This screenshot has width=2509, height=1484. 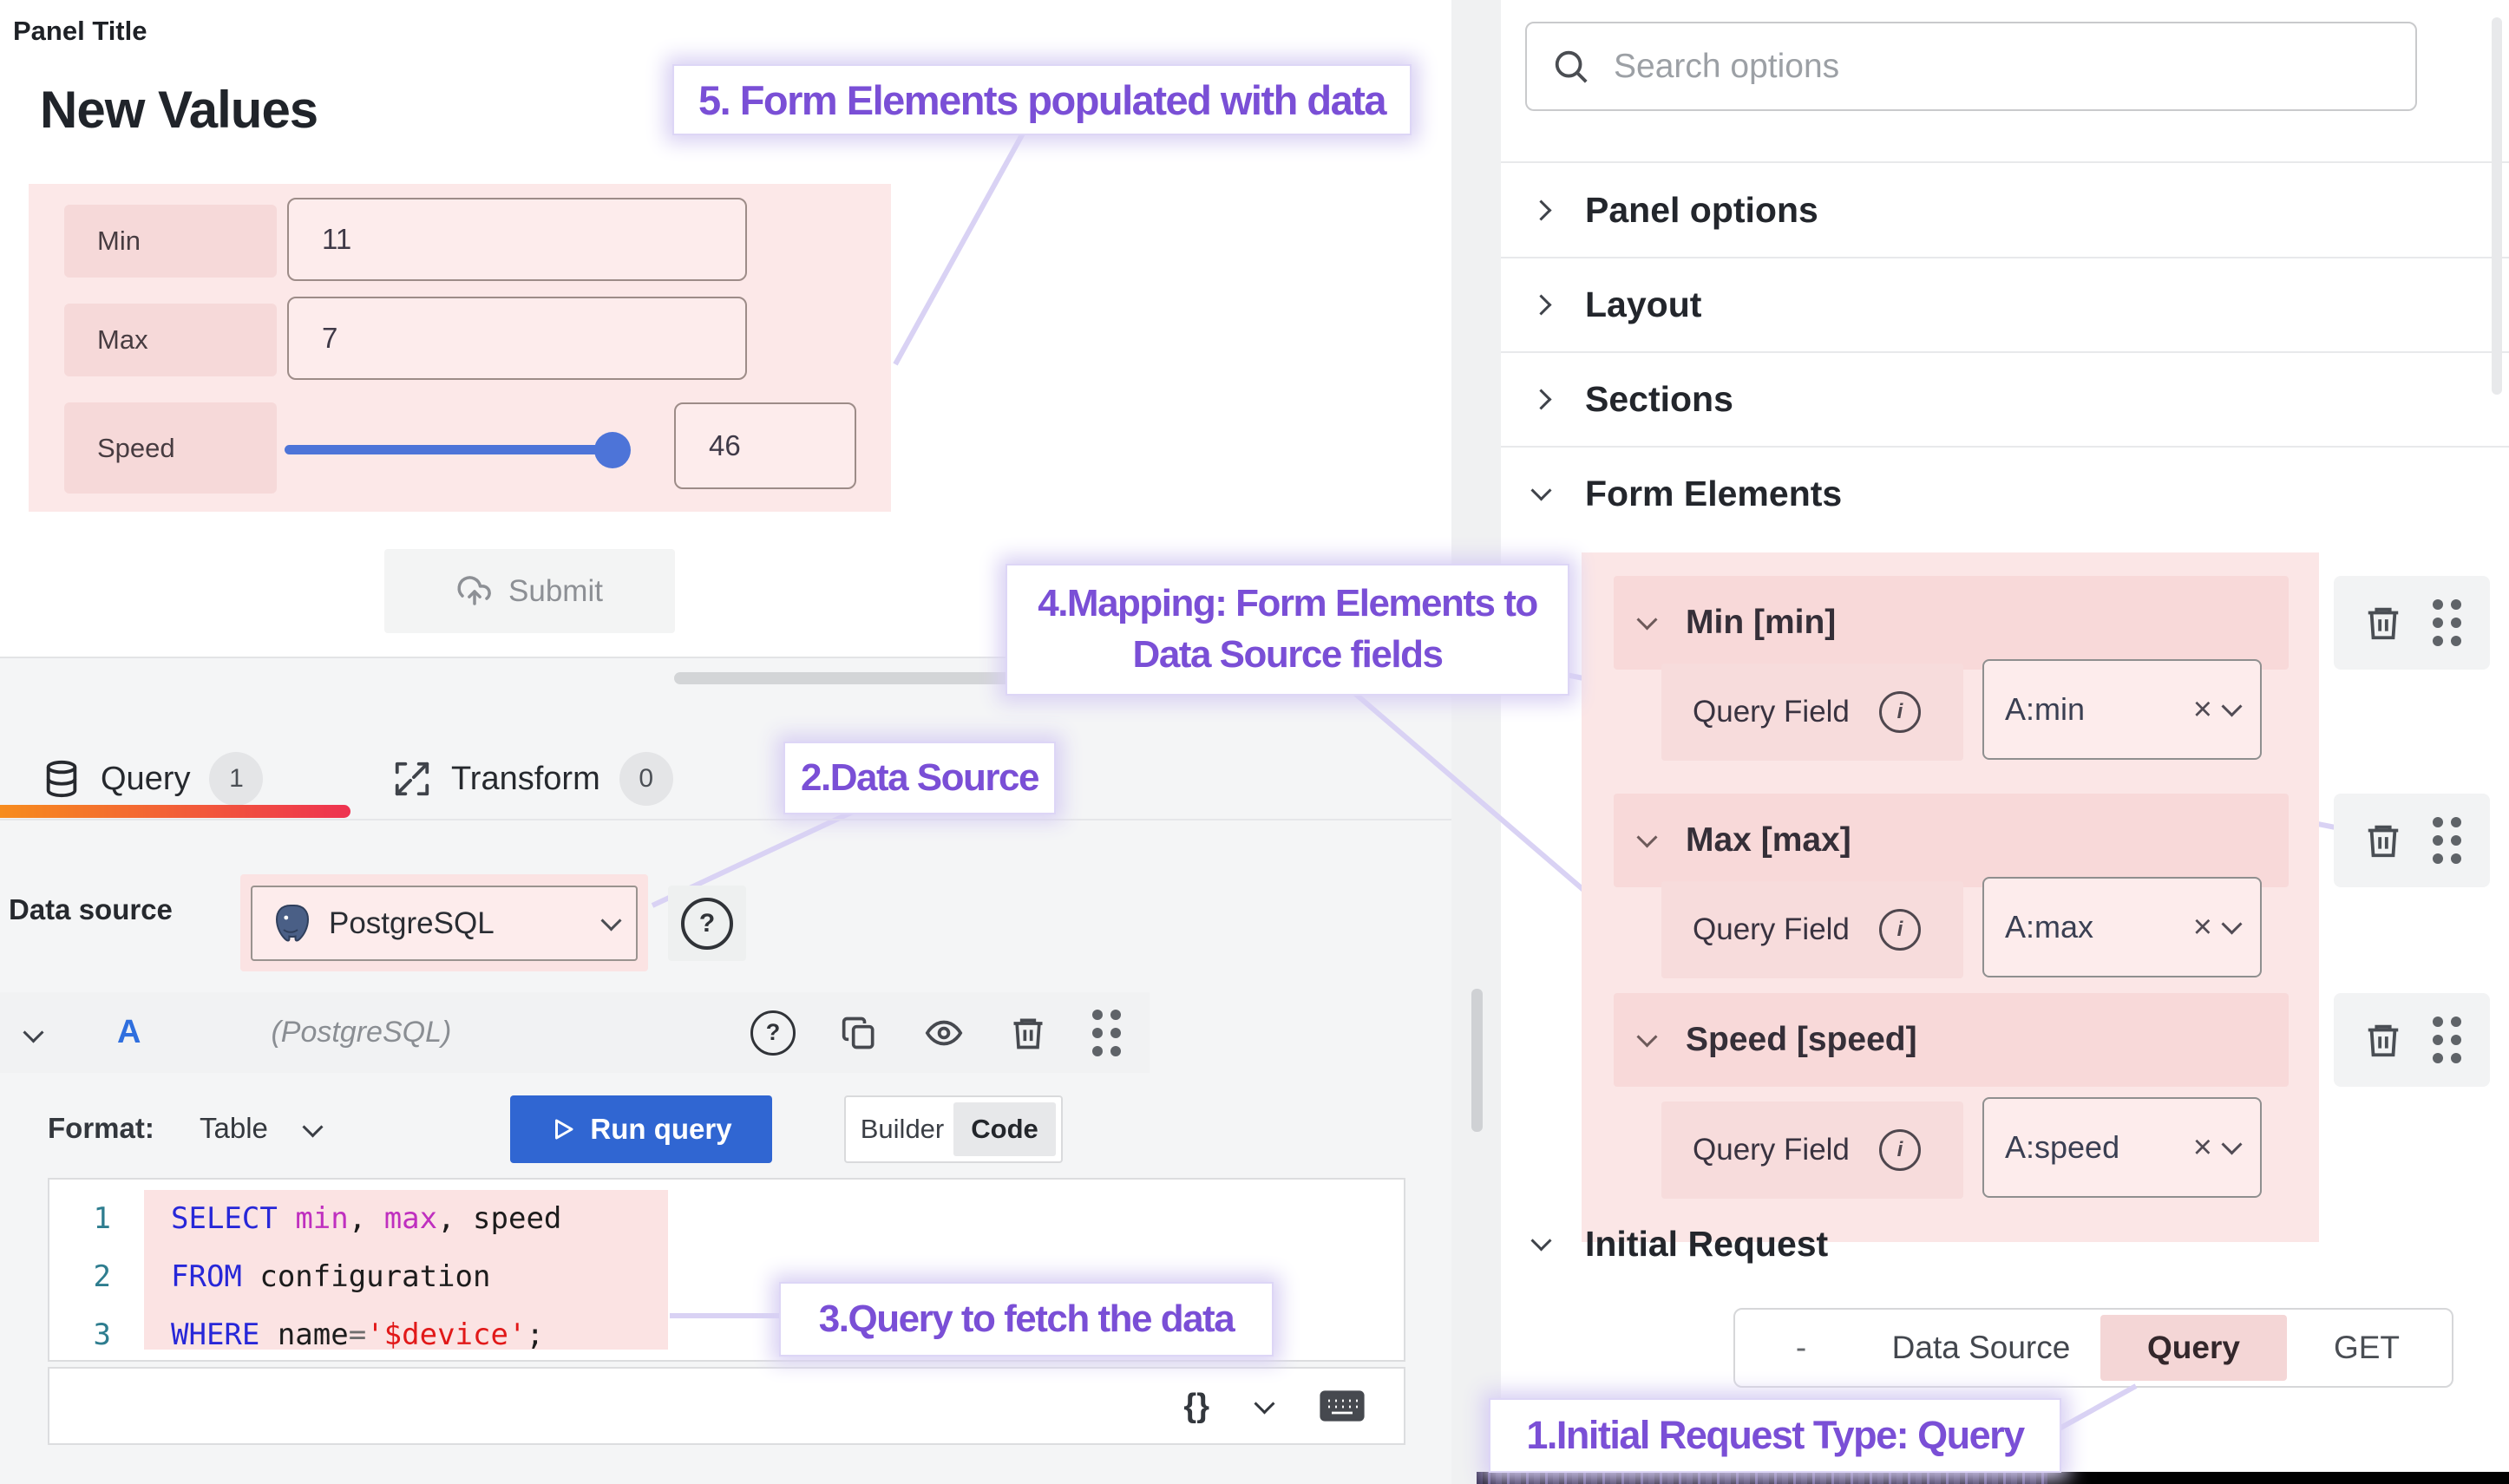 I want to click on code-line-number: 1, so click(x=102, y=1219).